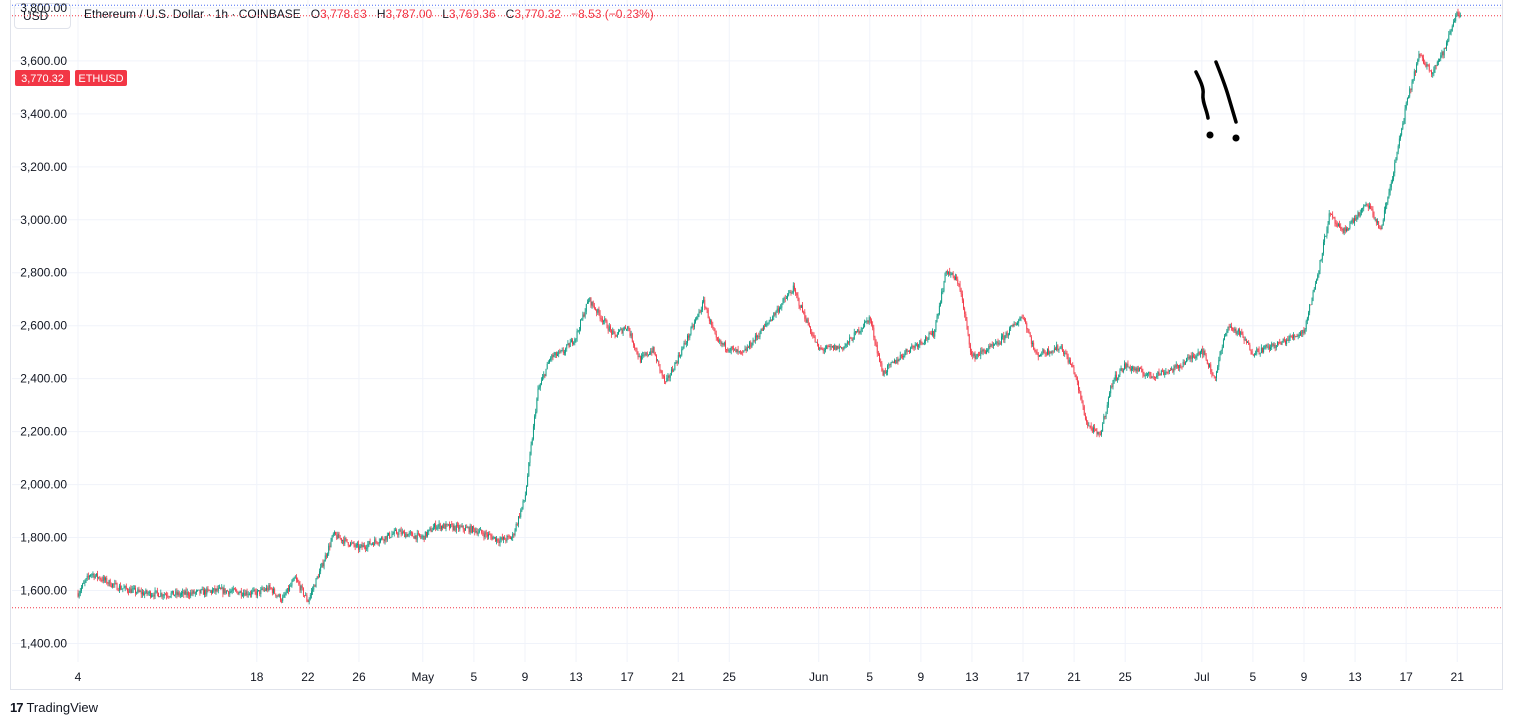  What do you see at coordinates (43, 8) in the screenshot?
I see `y-tick-label: 3,800.00` at bounding box center [43, 8].